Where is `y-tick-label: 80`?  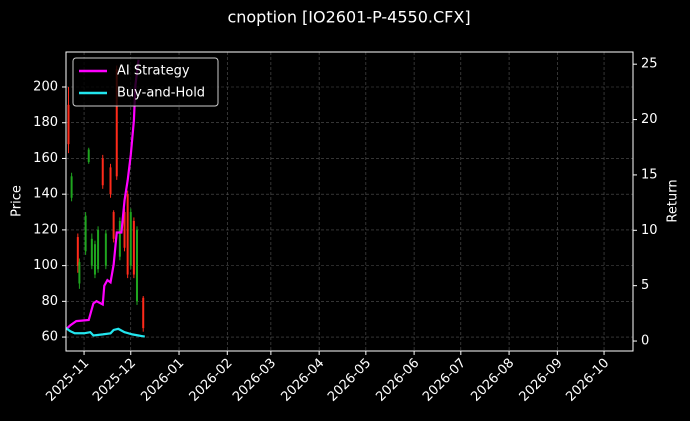 y-tick-label: 80 is located at coordinates (49, 301).